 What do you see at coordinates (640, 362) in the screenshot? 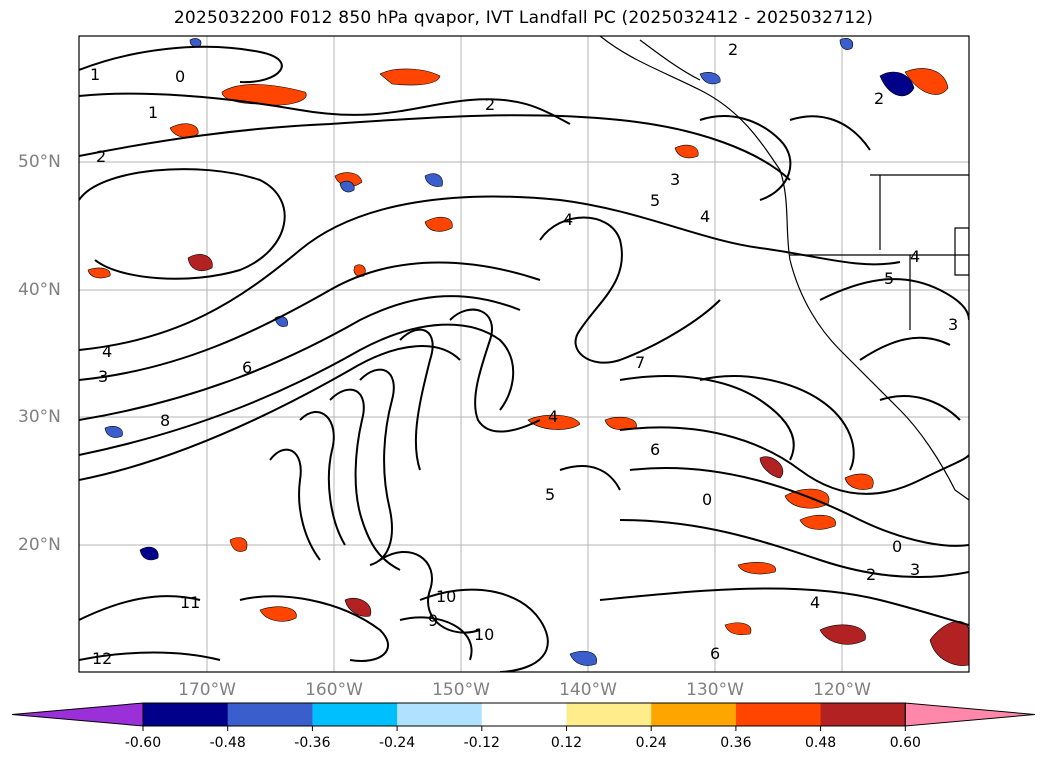
I see `contour-label: 7` at bounding box center [640, 362].